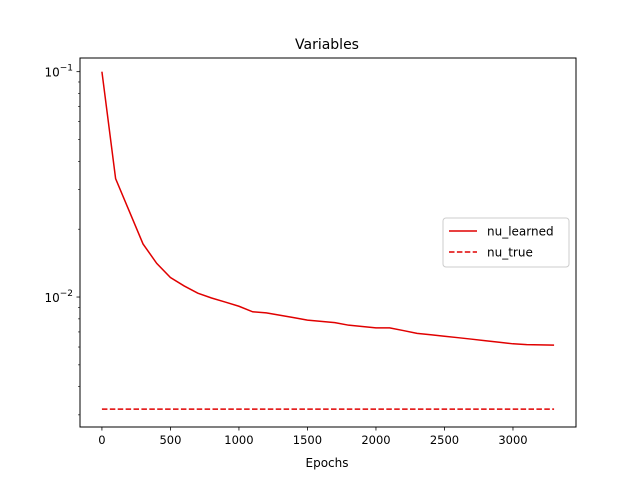  What do you see at coordinates (327, 463) in the screenshot?
I see `x-axis-label: Epochs` at bounding box center [327, 463].